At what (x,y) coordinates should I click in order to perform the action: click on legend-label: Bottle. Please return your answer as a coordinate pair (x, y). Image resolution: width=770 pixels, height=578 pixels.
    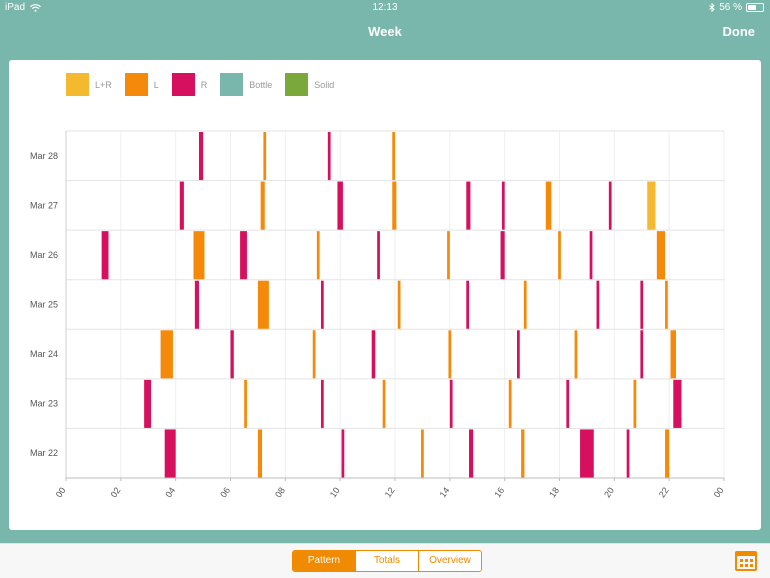
    Looking at the image, I should click on (261, 84).